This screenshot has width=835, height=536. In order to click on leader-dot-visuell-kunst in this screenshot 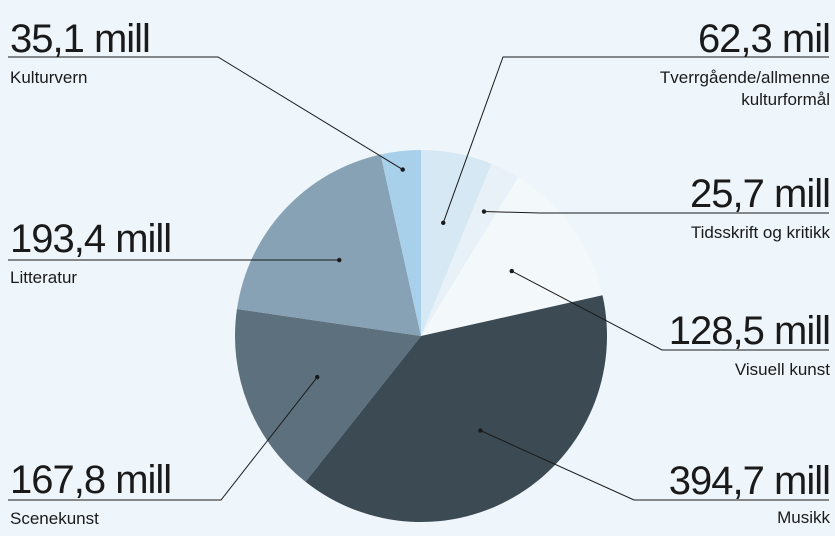, I will do `click(511, 271)`.